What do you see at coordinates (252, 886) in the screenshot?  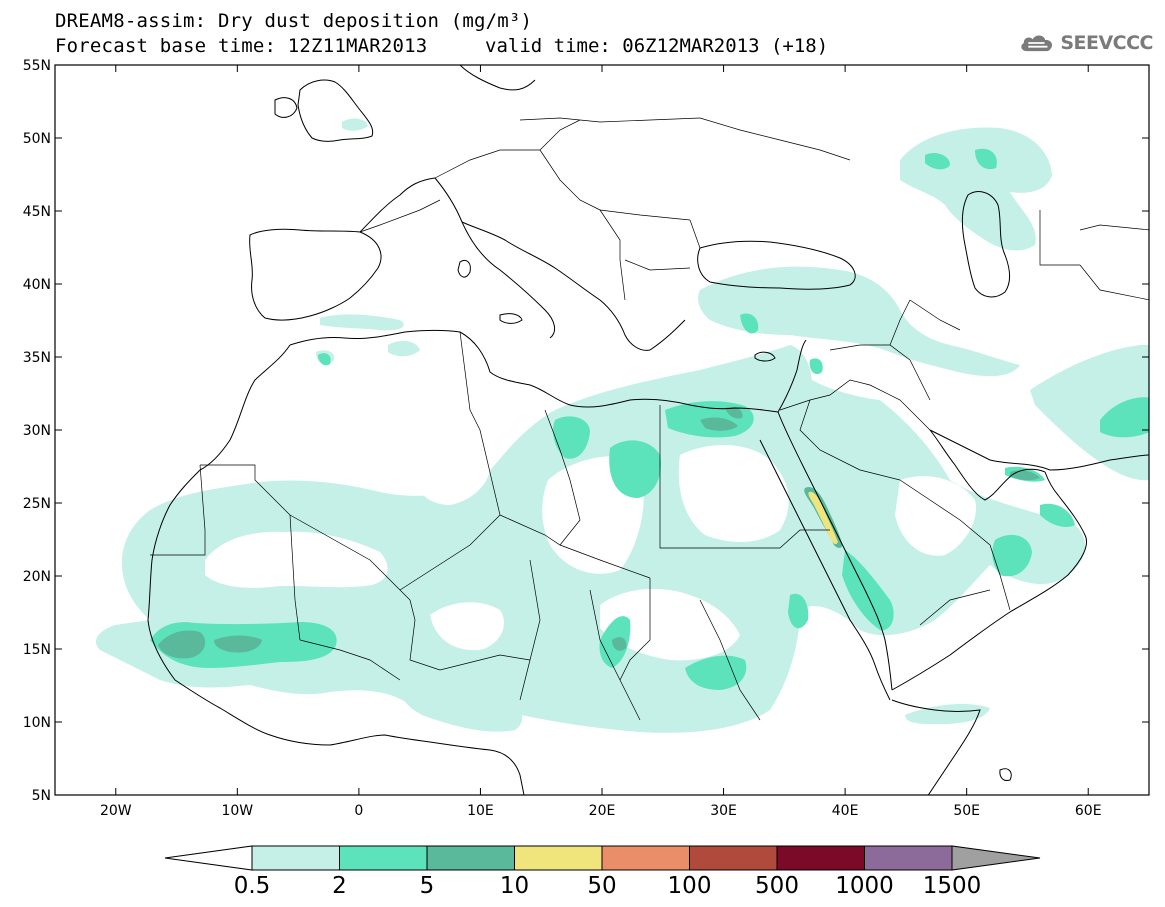 I see `colorbar-label: 0.5` at bounding box center [252, 886].